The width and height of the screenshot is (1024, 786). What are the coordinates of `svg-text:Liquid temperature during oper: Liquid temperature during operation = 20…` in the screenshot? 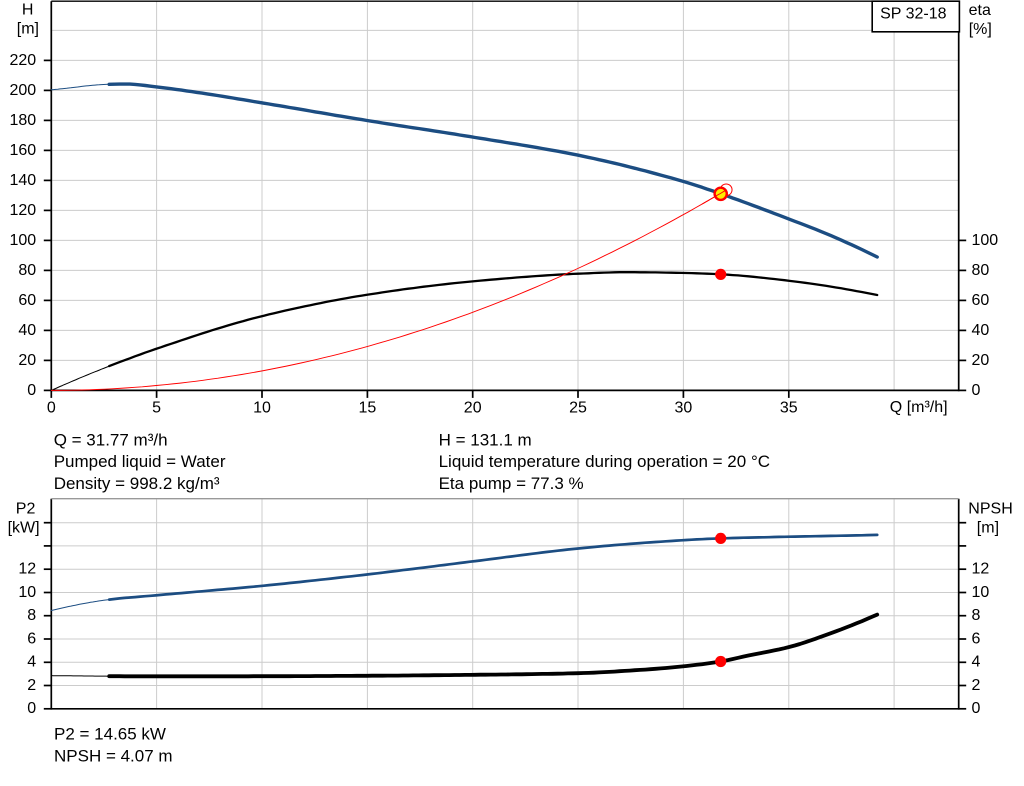 It's located at (604, 461).